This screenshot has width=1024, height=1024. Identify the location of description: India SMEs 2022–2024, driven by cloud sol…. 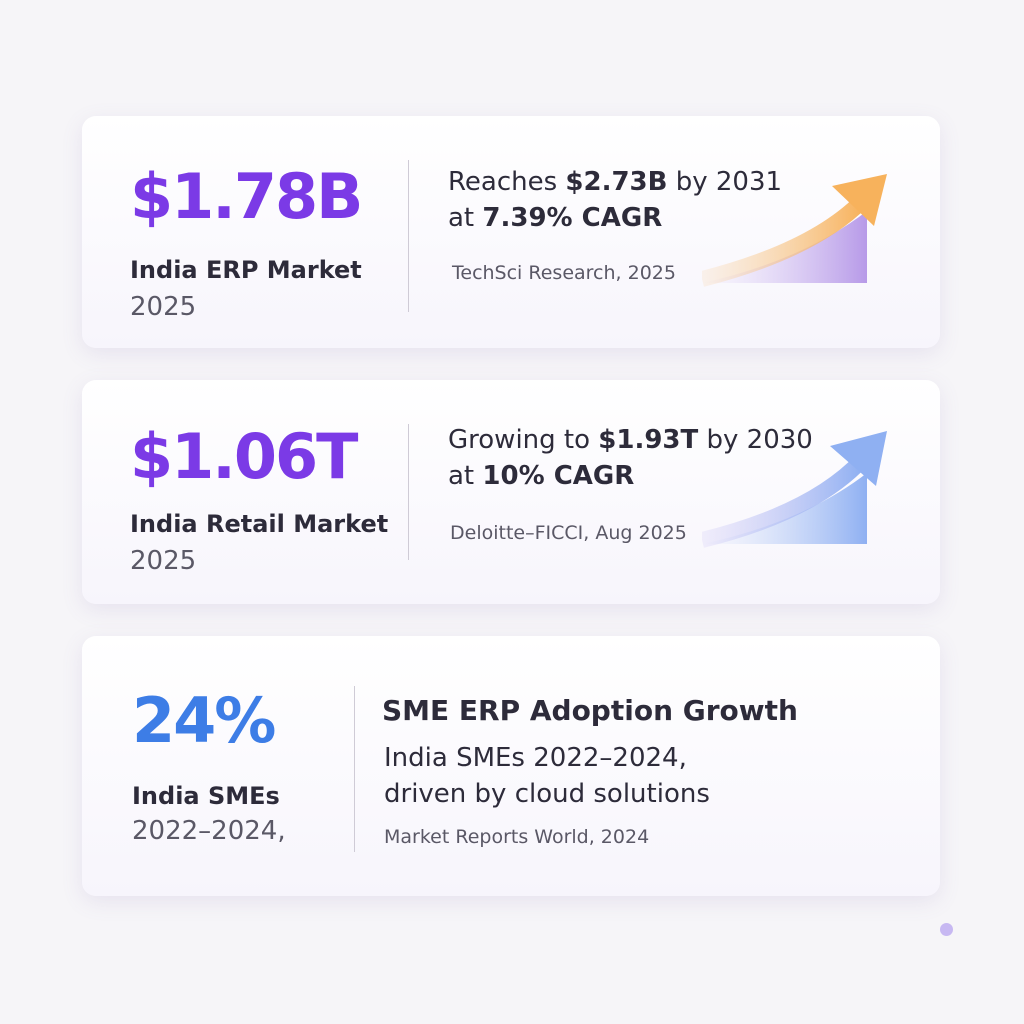
(547, 776).